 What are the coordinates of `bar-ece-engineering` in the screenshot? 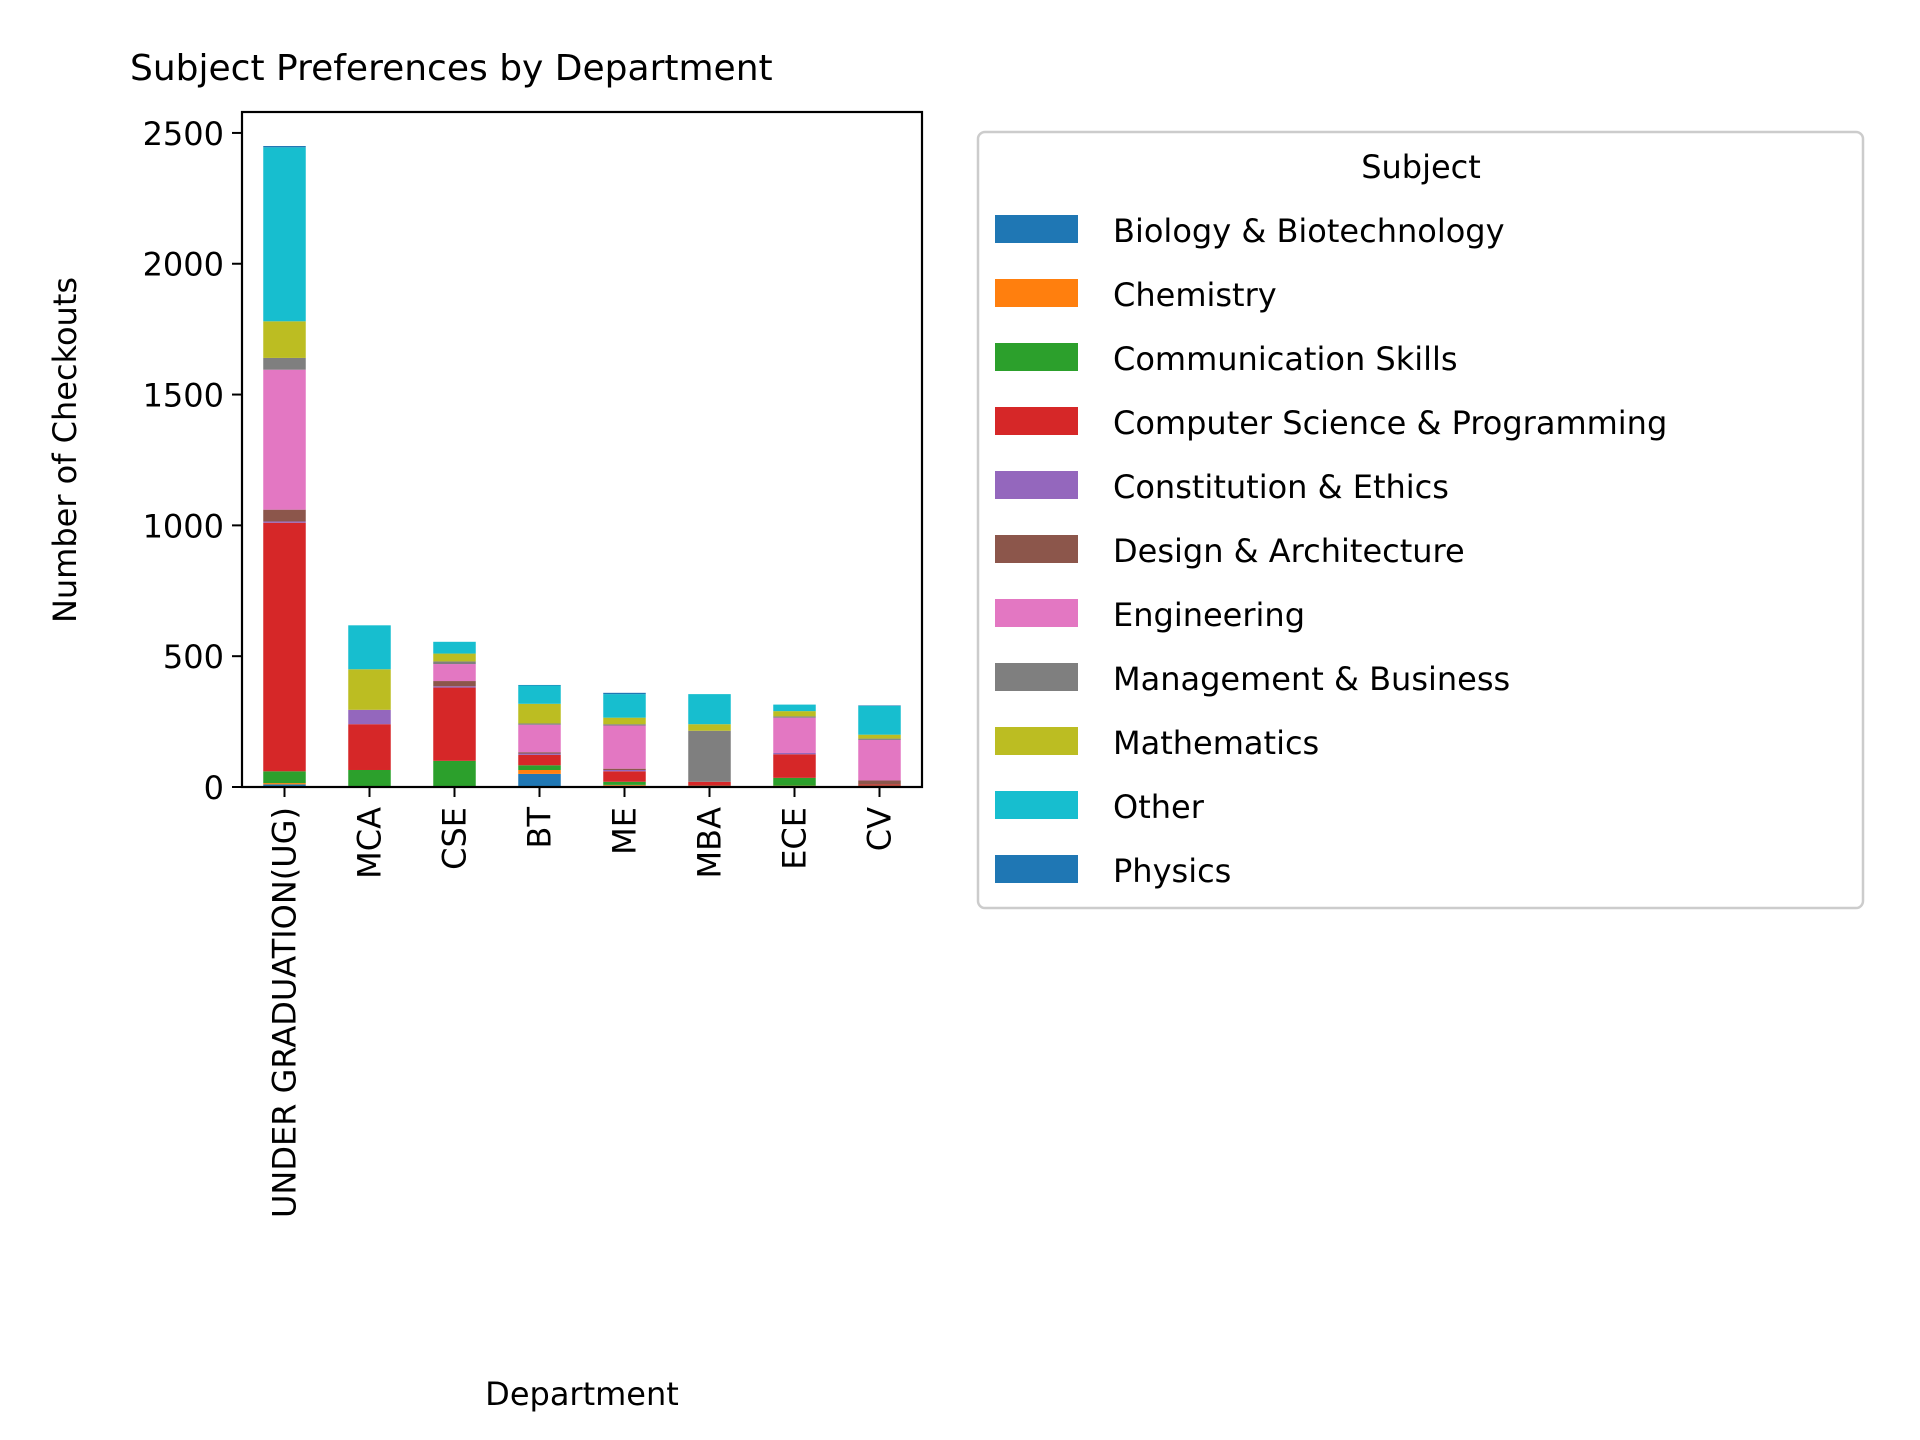 It's located at (794, 735).